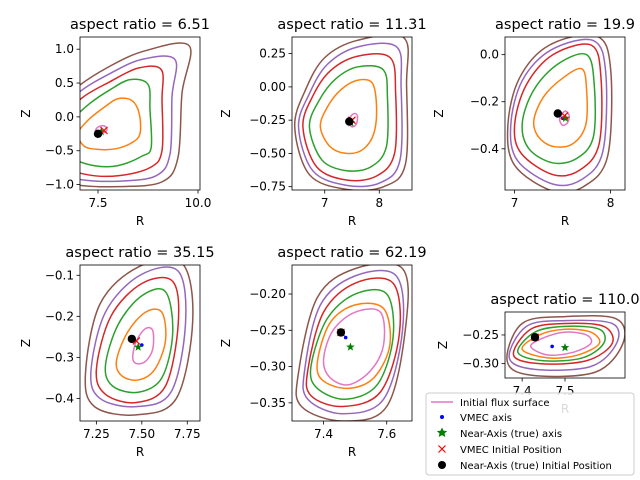 This screenshot has height=480, width=640. Describe the element at coordinates (511, 434) in the screenshot. I see `legend-label: Near-Axis (true) axis` at that location.